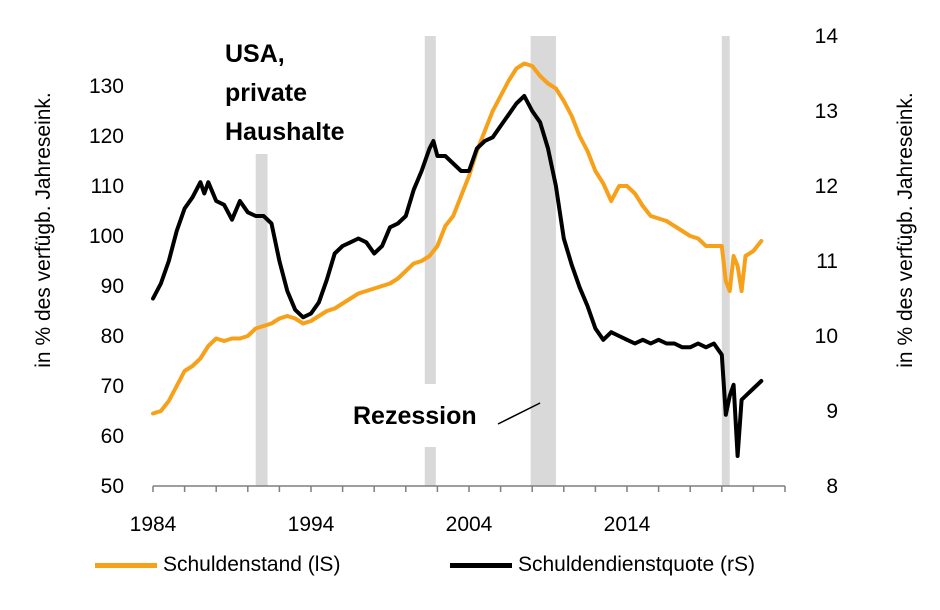  Describe the element at coordinates (106, 236) in the screenshot. I see `left-tick-label: 100` at that location.